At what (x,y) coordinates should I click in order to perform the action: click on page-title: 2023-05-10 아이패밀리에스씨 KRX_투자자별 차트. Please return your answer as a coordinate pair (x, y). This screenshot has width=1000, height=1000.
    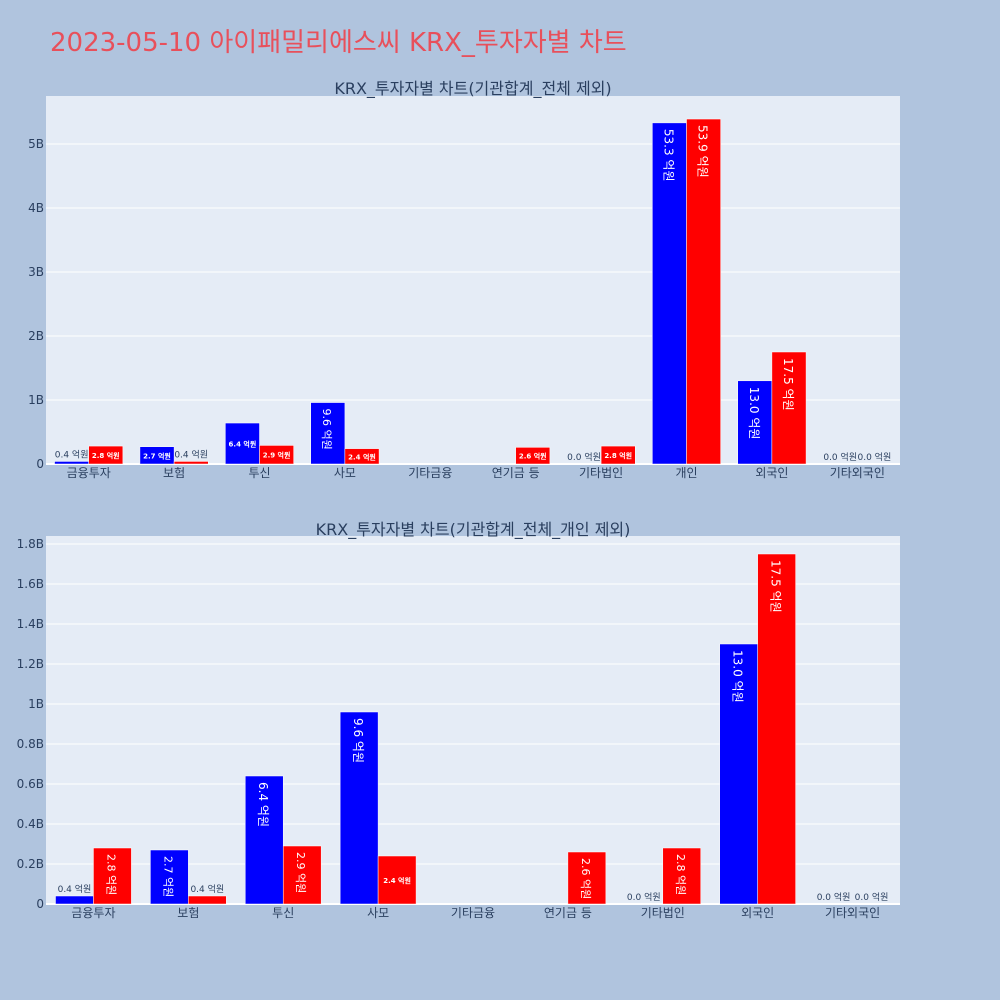
    Looking at the image, I should click on (338, 43).